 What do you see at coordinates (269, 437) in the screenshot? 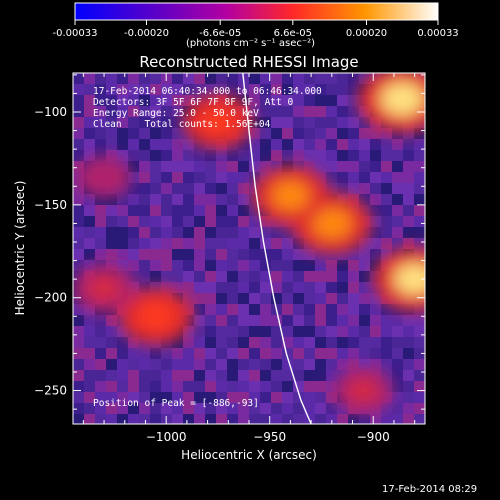
I see `x-tick-label: −950` at bounding box center [269, 437].